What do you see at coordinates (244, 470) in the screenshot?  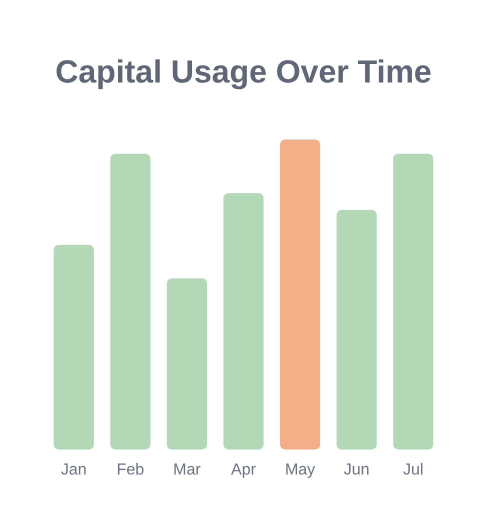 I see `x-tick-label: Apr` at bounding box center [244, 470].